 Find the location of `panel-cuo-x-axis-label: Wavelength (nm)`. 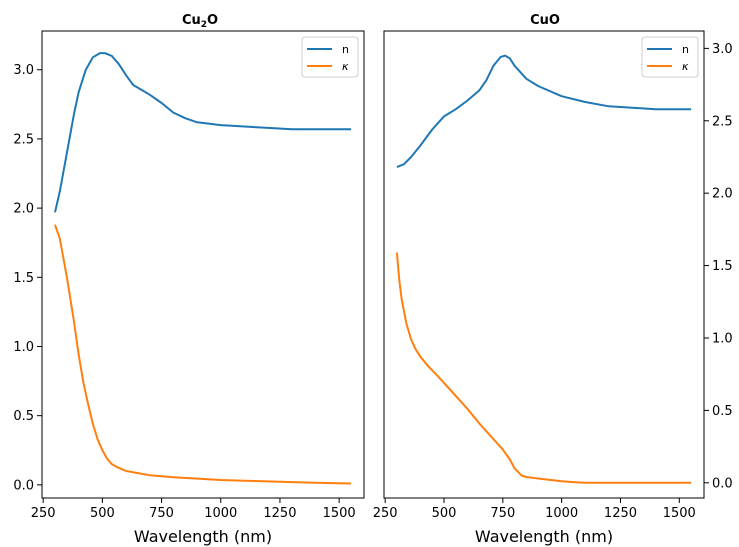

panel-cuo-x-axis-label: Wavelength (nm) is located at coordinates (544, 536).